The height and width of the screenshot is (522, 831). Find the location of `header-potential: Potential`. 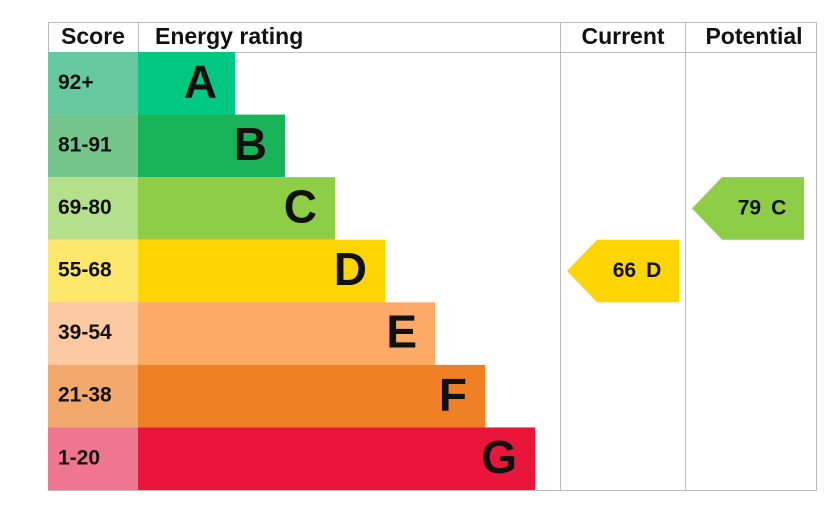

header-potential: Potential is located at coordinates (753, 36).